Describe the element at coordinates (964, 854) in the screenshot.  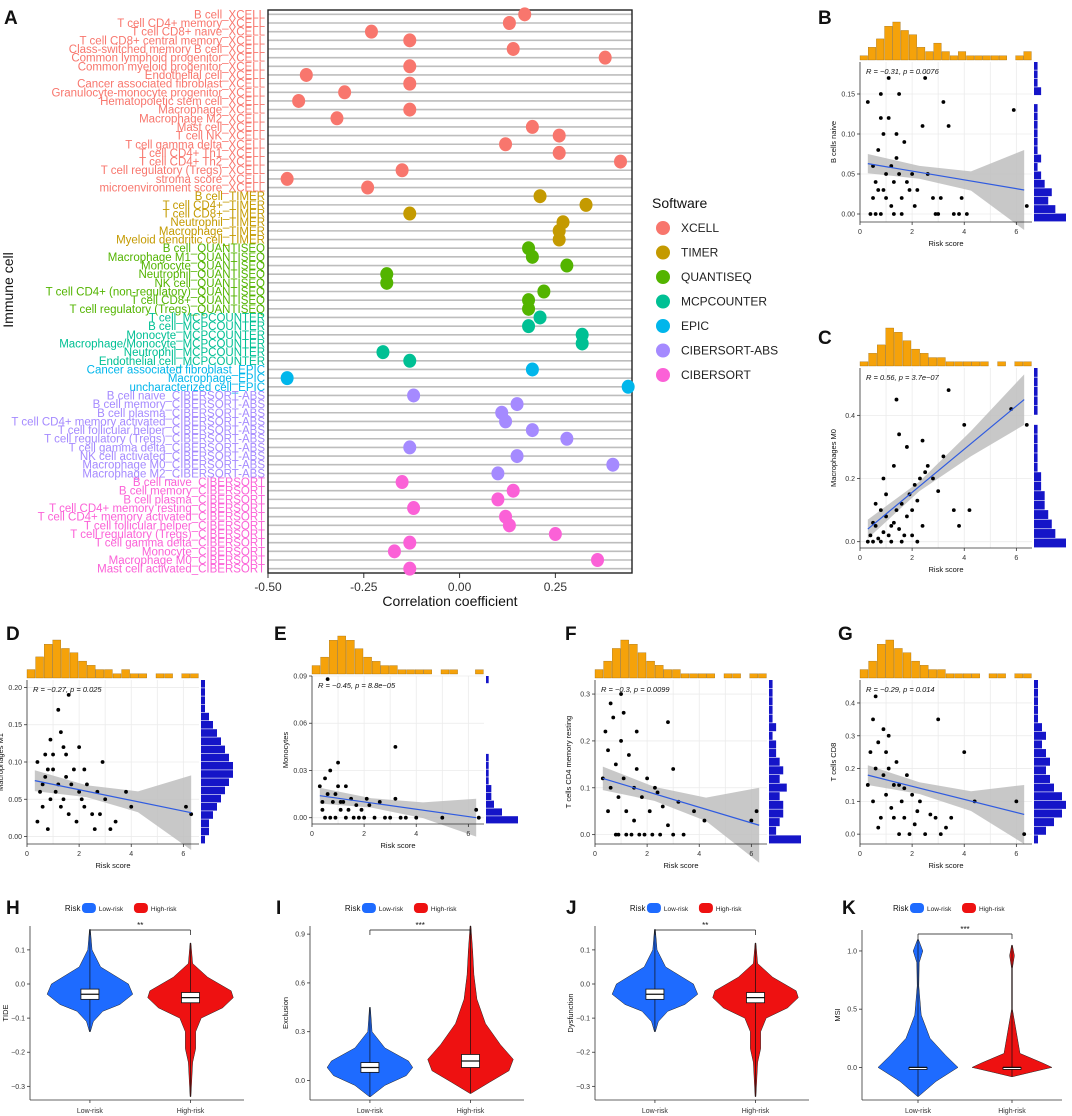
I see `x-tick-label: 4` at that location.